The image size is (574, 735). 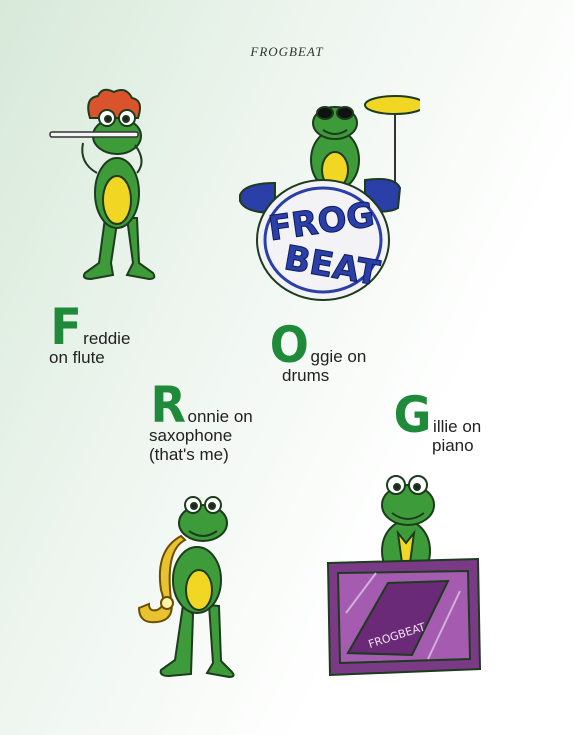 What do you see at coordinates (220, 416) in the screenshot?
I see `ronnie-line1: onnie on` at bounding box center [220, 416].